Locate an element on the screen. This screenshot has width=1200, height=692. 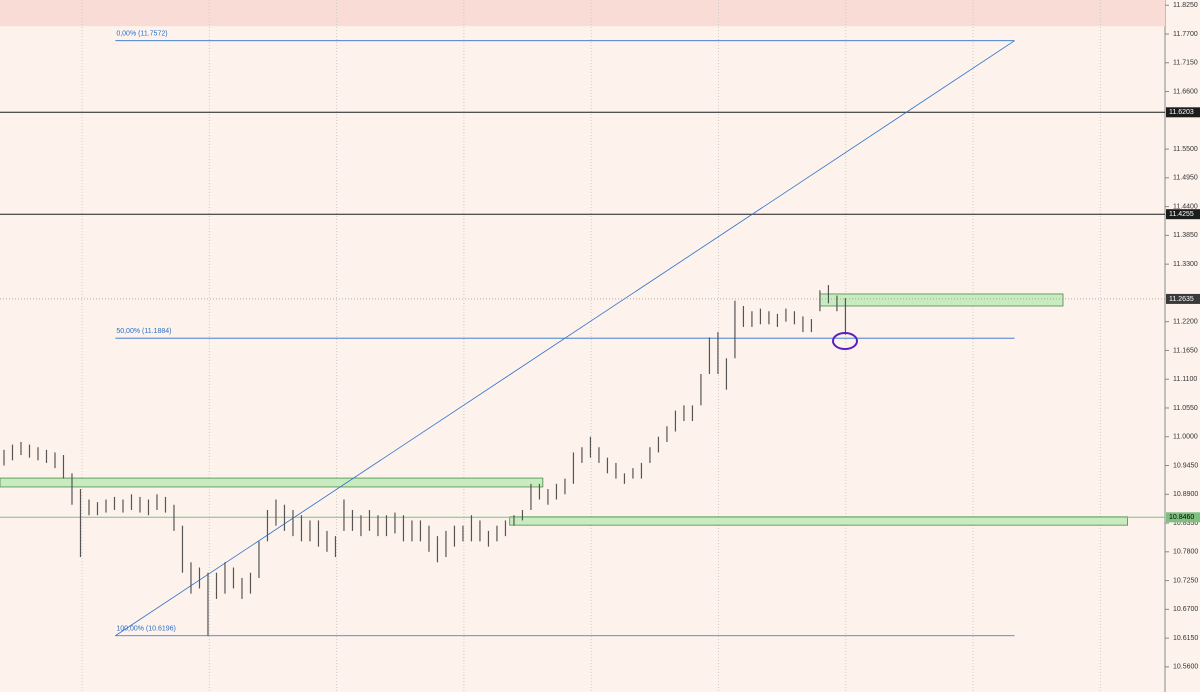
y-tick-label: 11.3300 is located at coordinates (1185, 264).